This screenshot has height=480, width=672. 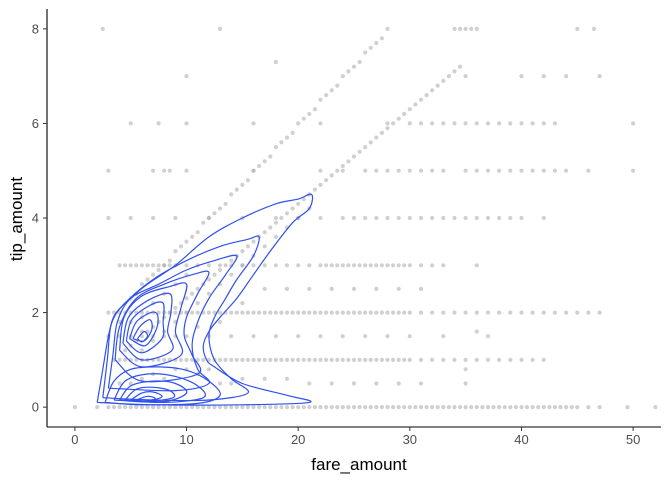 I want to click on x-tick-label: 10, so click(x=186, y=439).